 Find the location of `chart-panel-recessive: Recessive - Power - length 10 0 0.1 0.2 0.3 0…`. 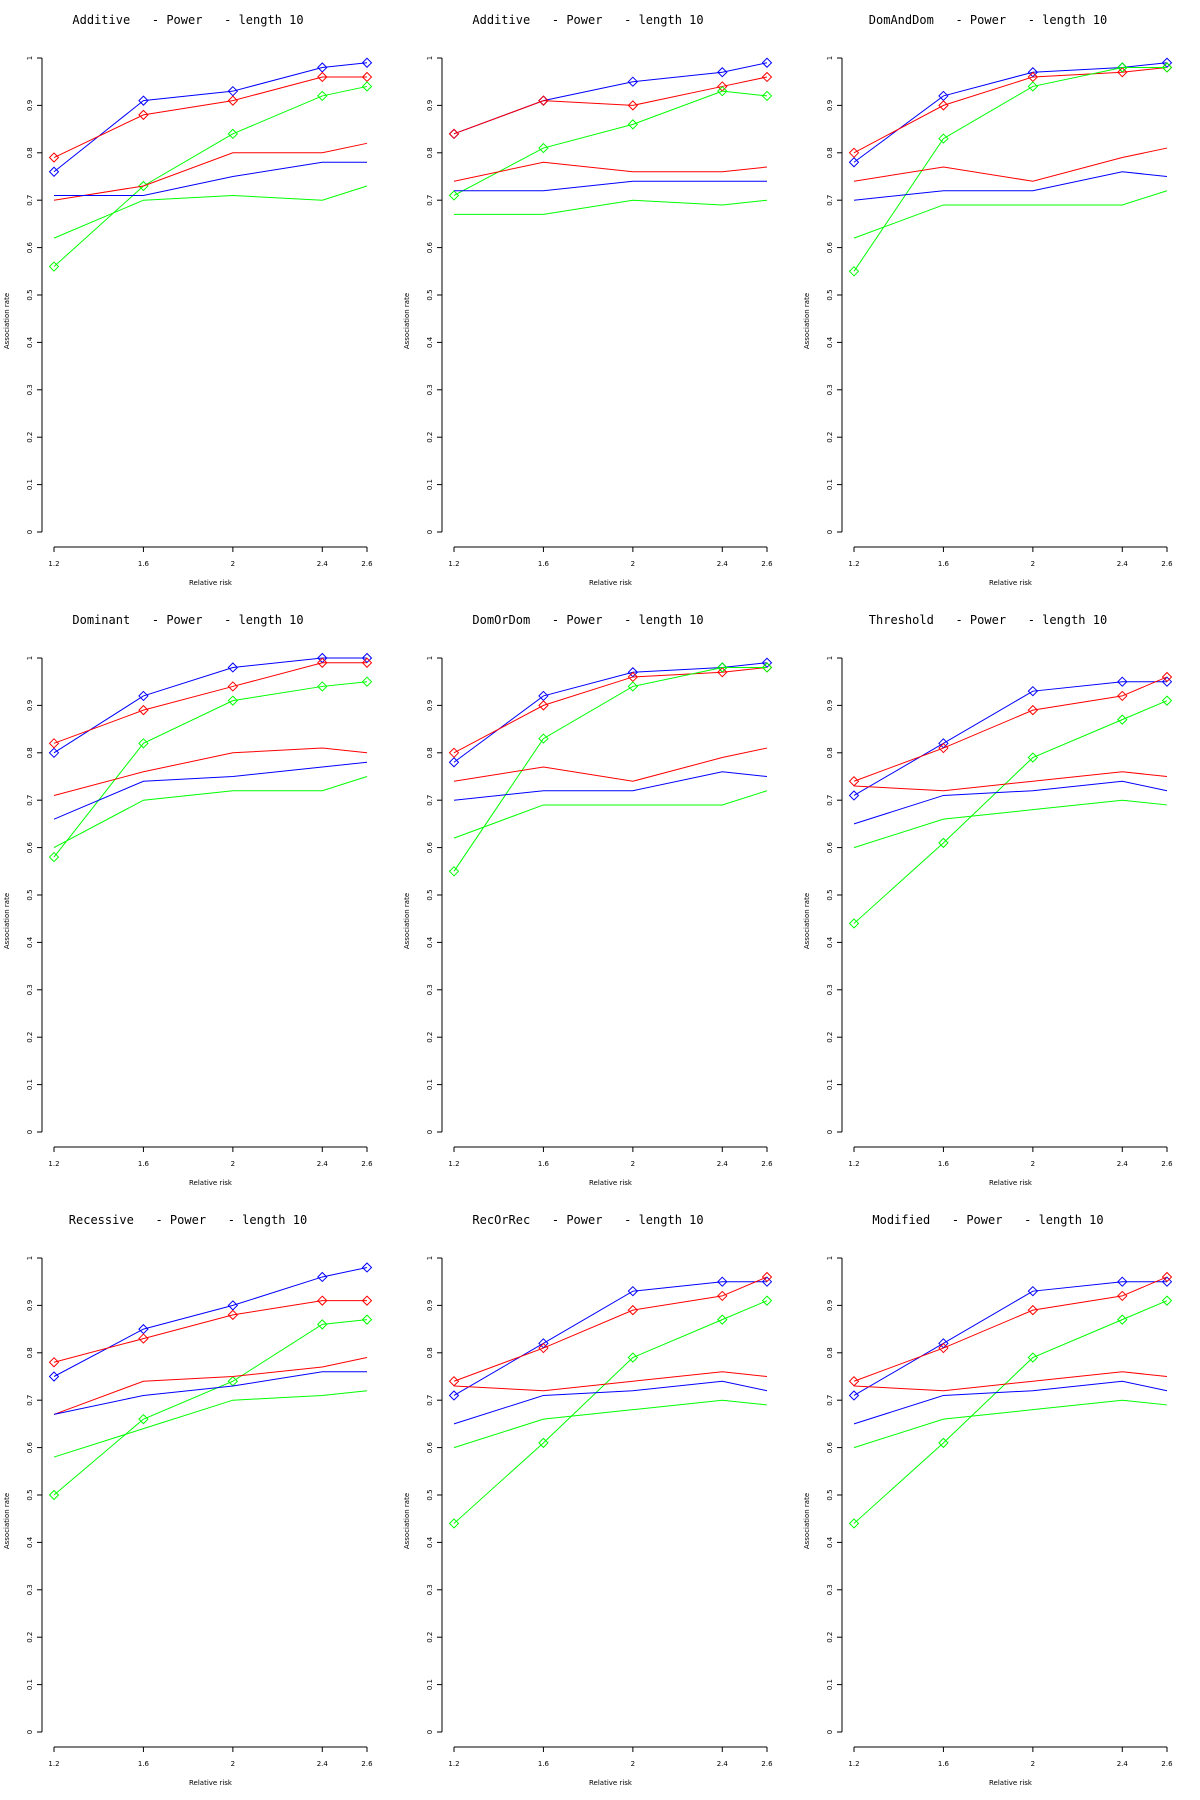

chart-panel-recessive: Recessive - Power - length 10 0 0.1 0.2 0.3 0… is located at coordinates (200, 1500).